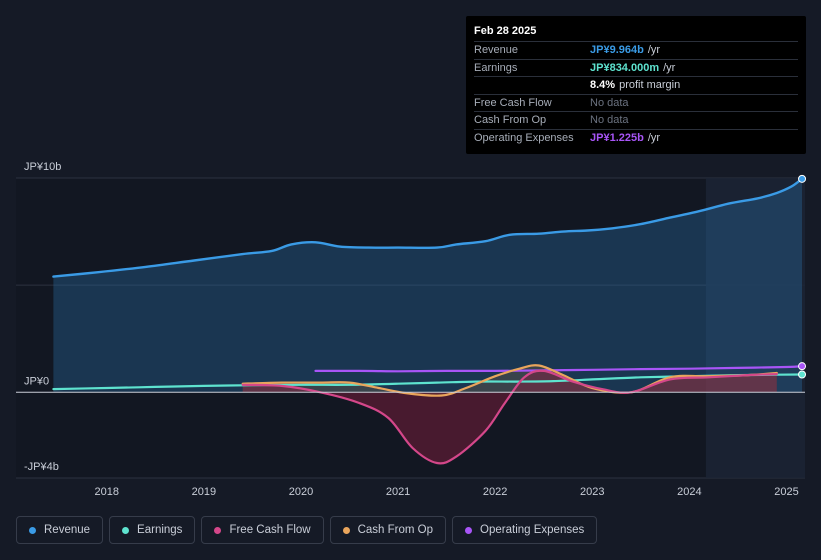 Image resolution: width=821 pixels, height=560 pixels. Describe the element at coordinates (513, 102) in the screenshot. I see `tooltip-row-label: Free Cash Flow` at that location.